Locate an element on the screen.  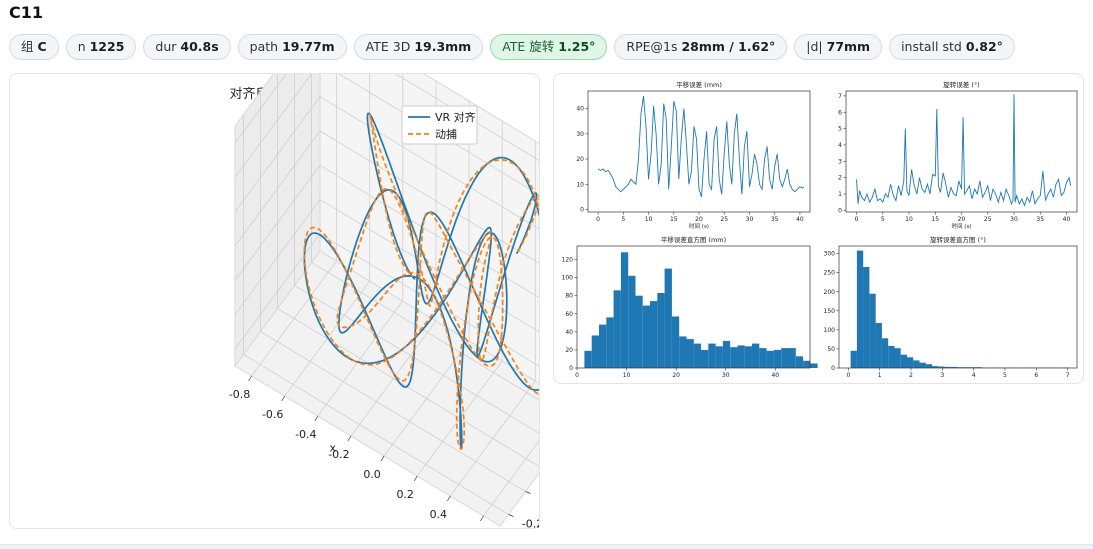
y-tick-label: -0.2 is located at coordinates (530, 523).